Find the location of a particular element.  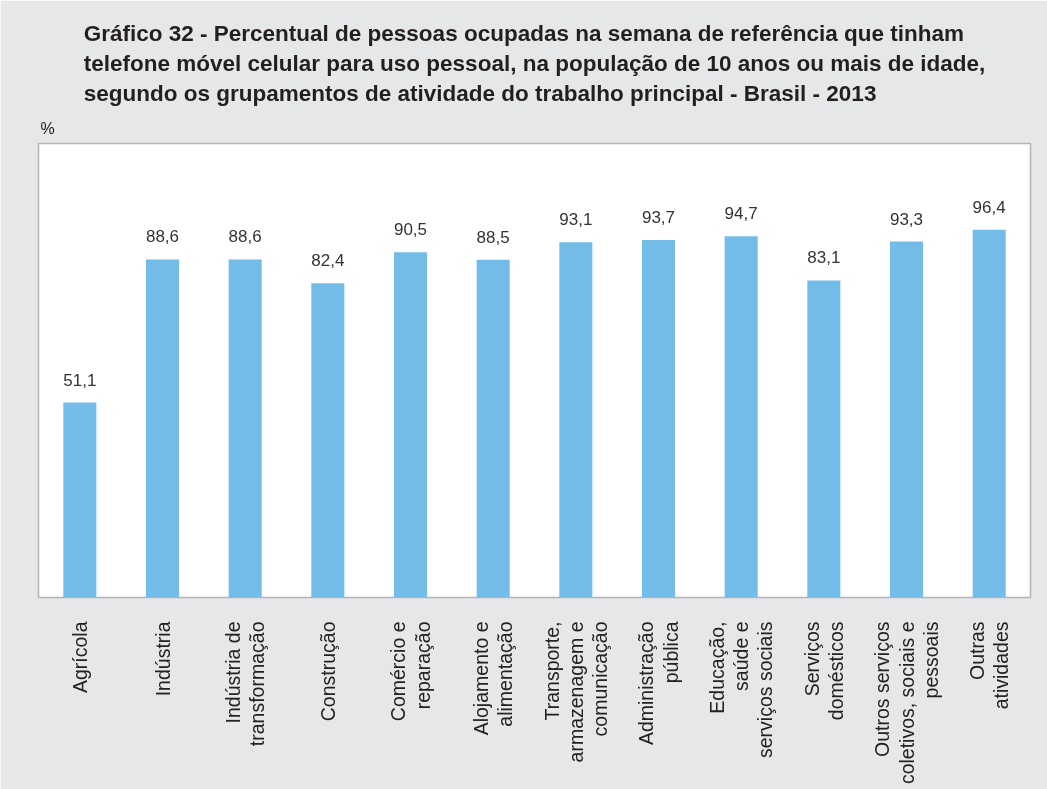

data-label: 82,4 is located at coordinates (328, 261).